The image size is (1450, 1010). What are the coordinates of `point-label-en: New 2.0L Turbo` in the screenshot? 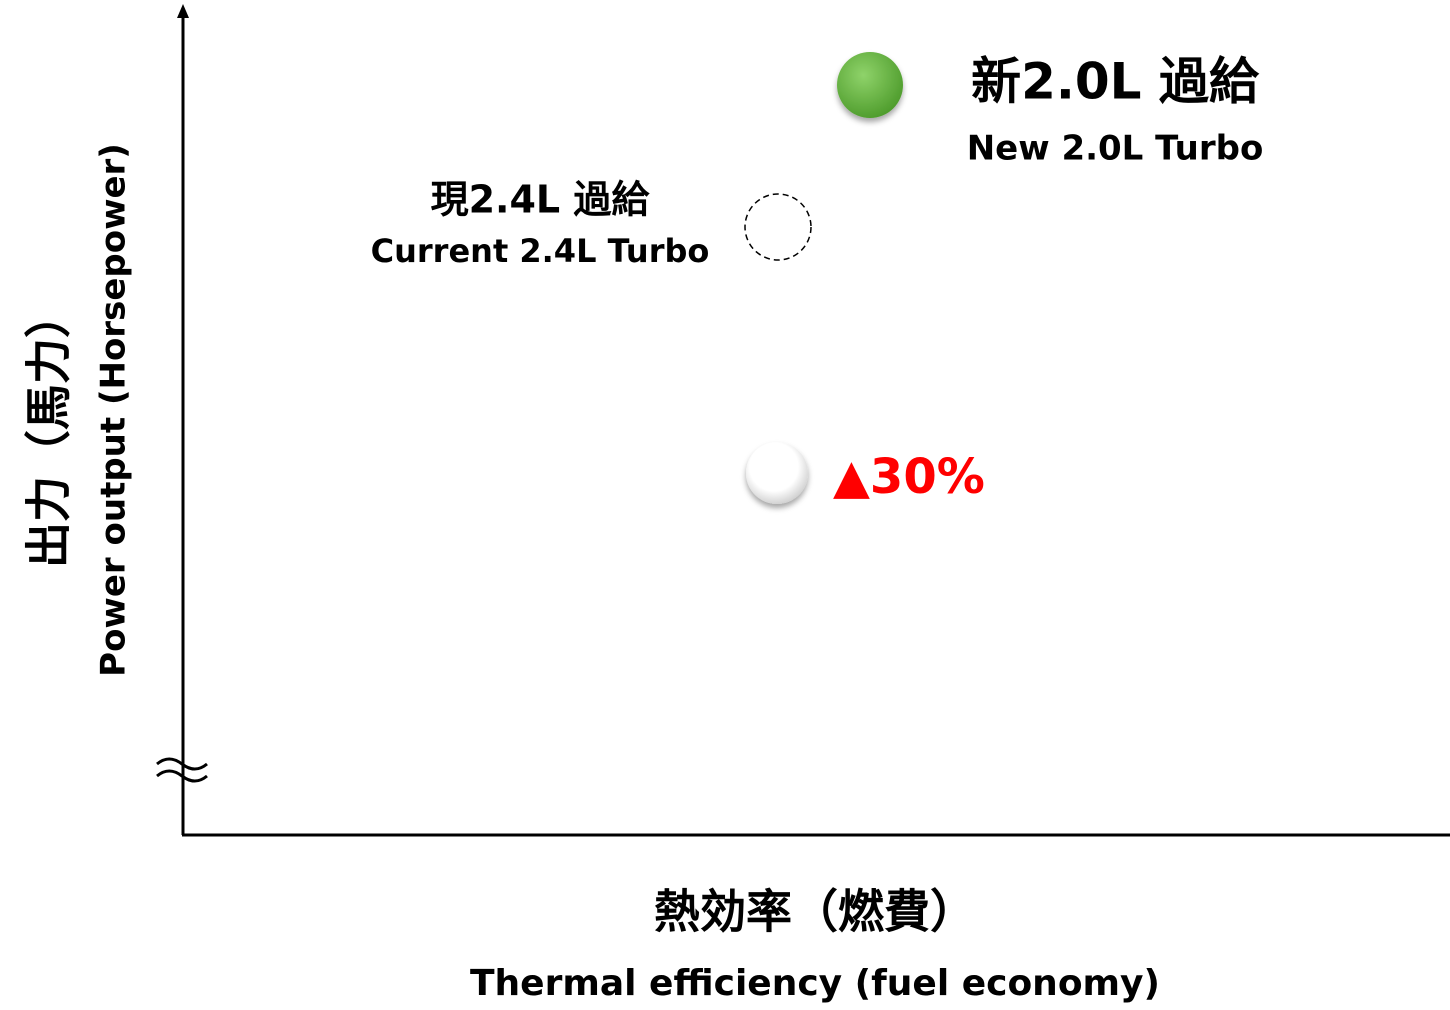 It's located at (1115, 149).